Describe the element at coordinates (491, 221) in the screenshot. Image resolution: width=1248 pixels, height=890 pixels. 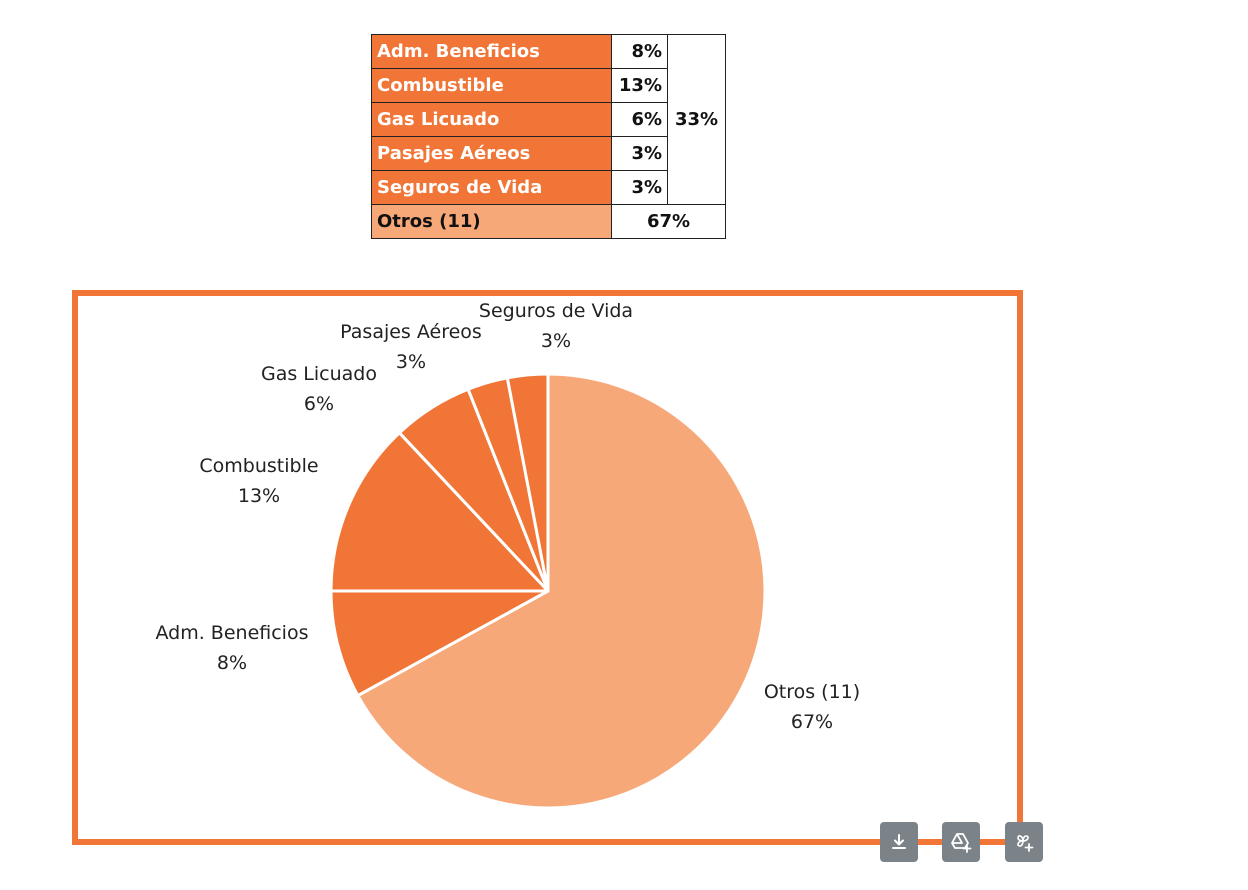
I see `category-cell-other: Otros (11)` at that location.